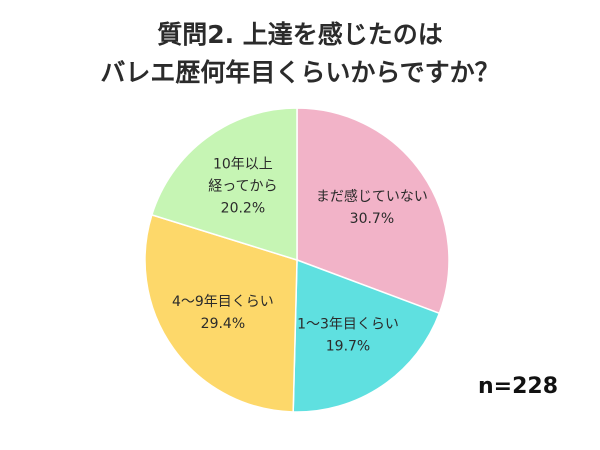  What do you see at coordinates (300, 34) in the screenshot?
I see `chart-title-line-1: 質問2. 上達を感じたのは` at bounding box center [300, 34].